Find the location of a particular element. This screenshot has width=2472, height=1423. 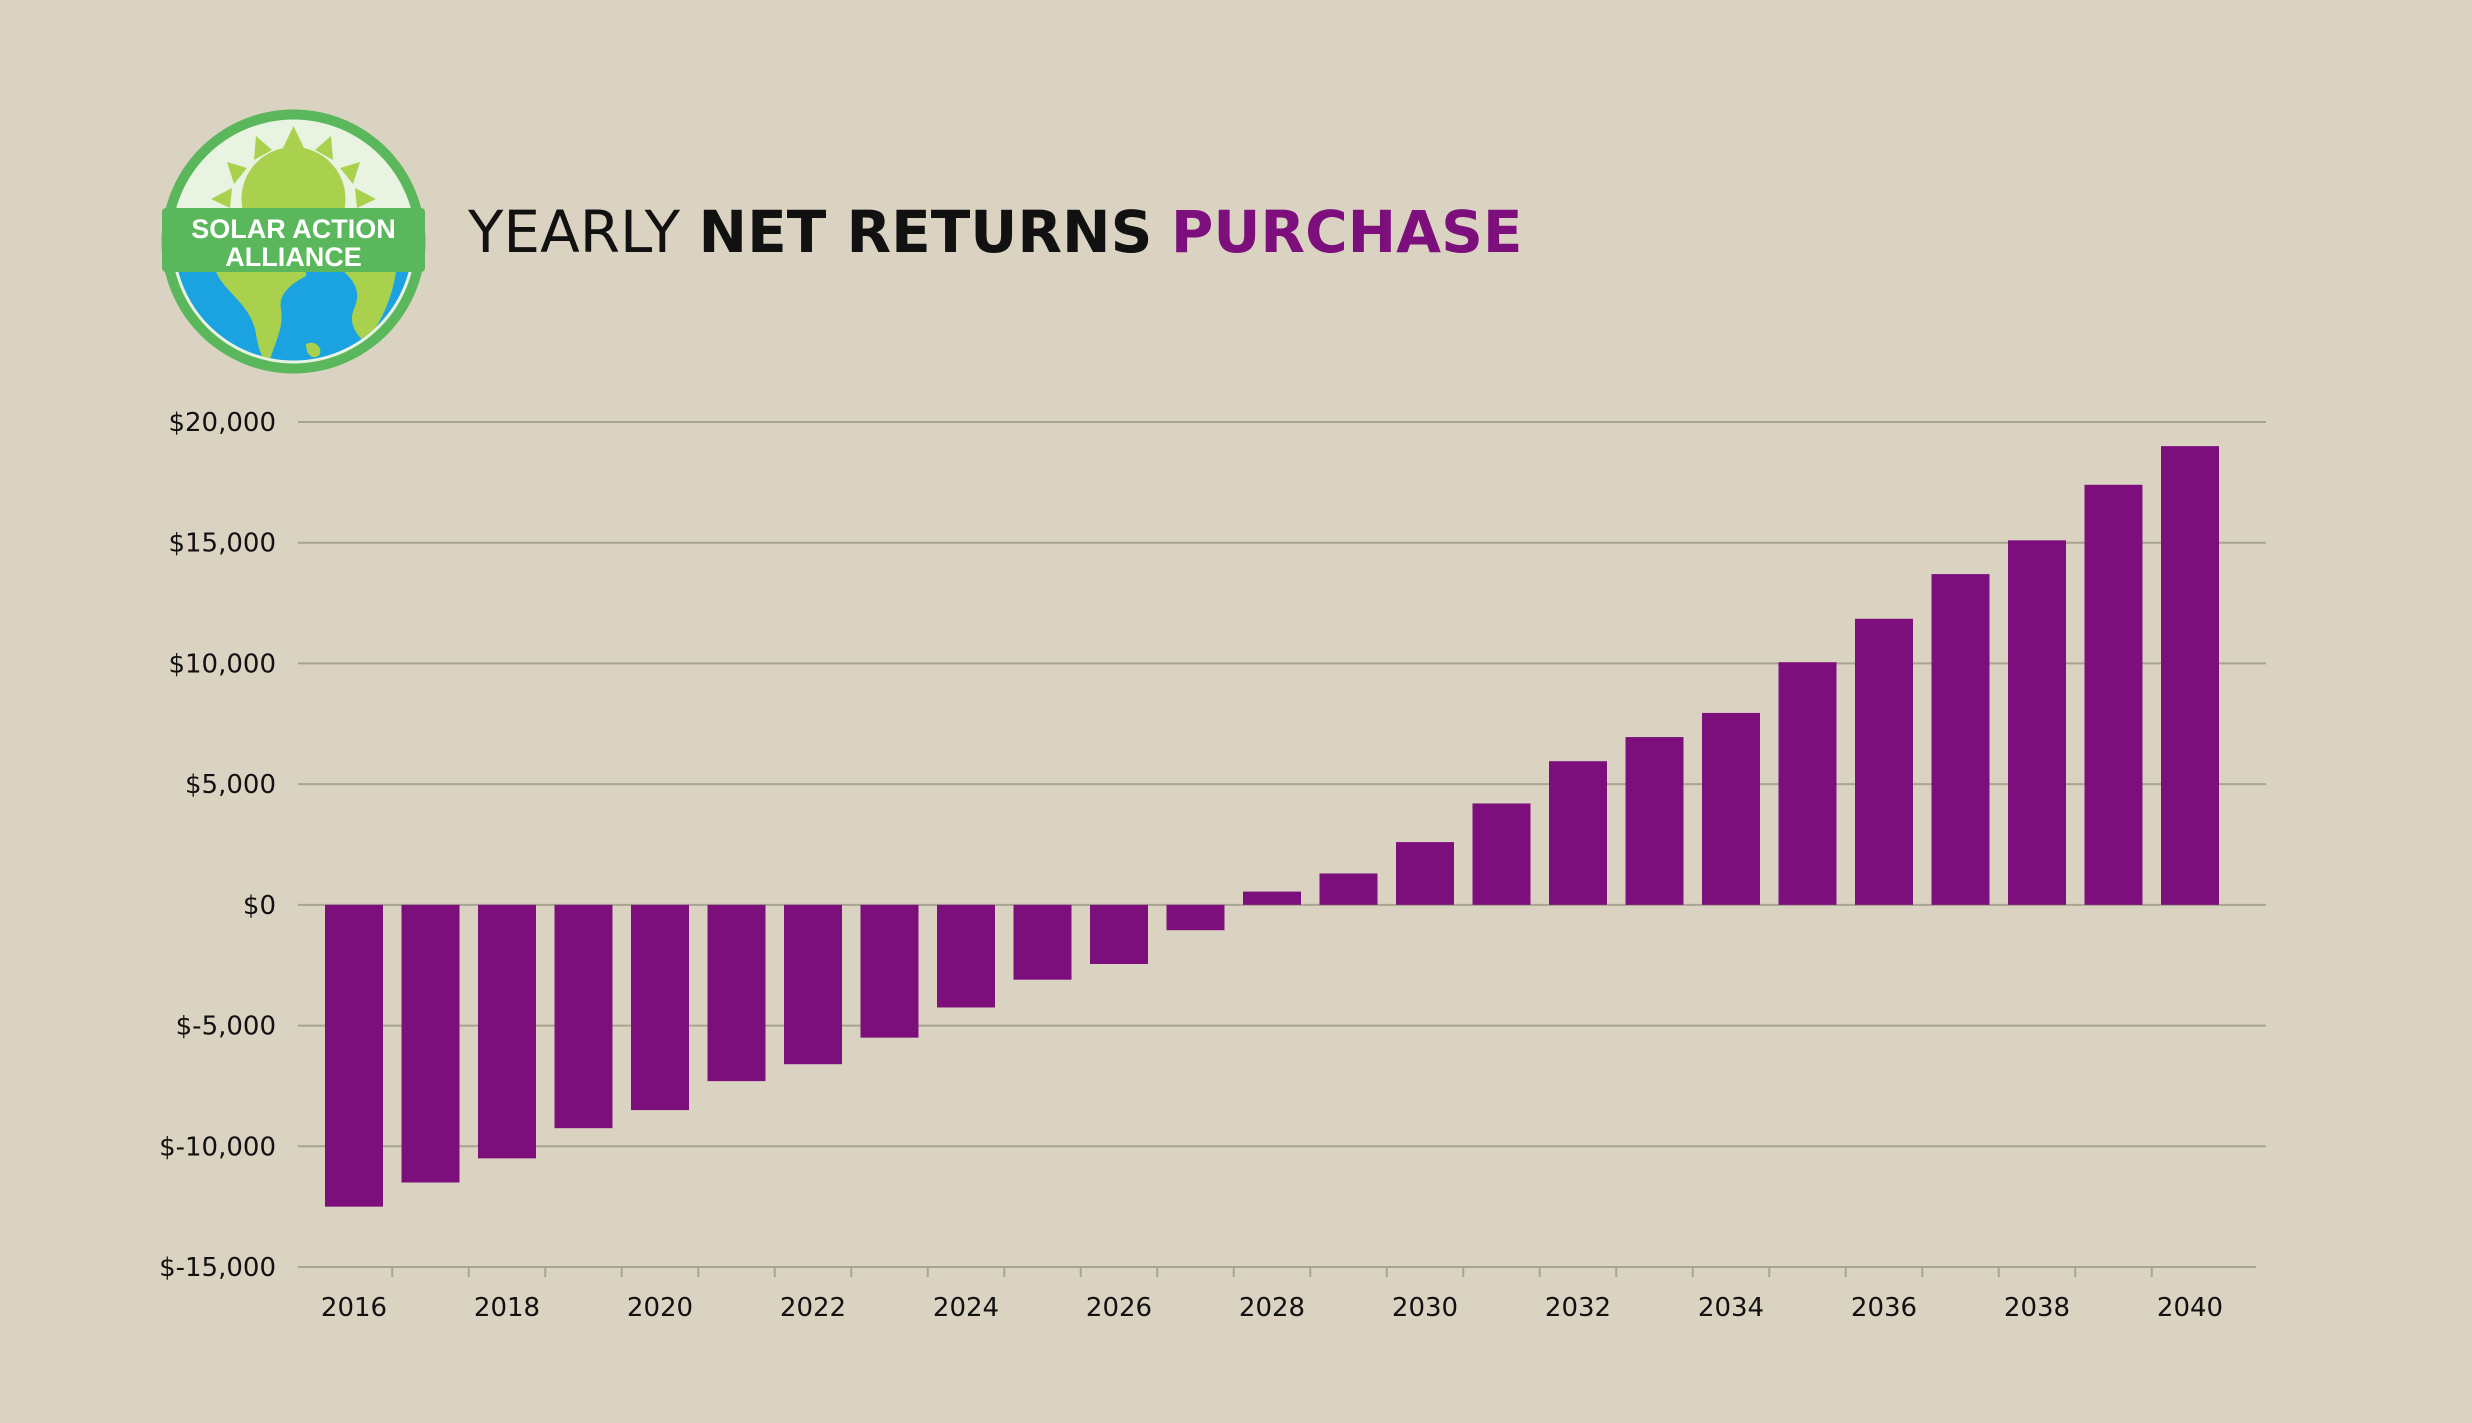

chart-title-light: YEARLY is located at coordinates (574, 232).